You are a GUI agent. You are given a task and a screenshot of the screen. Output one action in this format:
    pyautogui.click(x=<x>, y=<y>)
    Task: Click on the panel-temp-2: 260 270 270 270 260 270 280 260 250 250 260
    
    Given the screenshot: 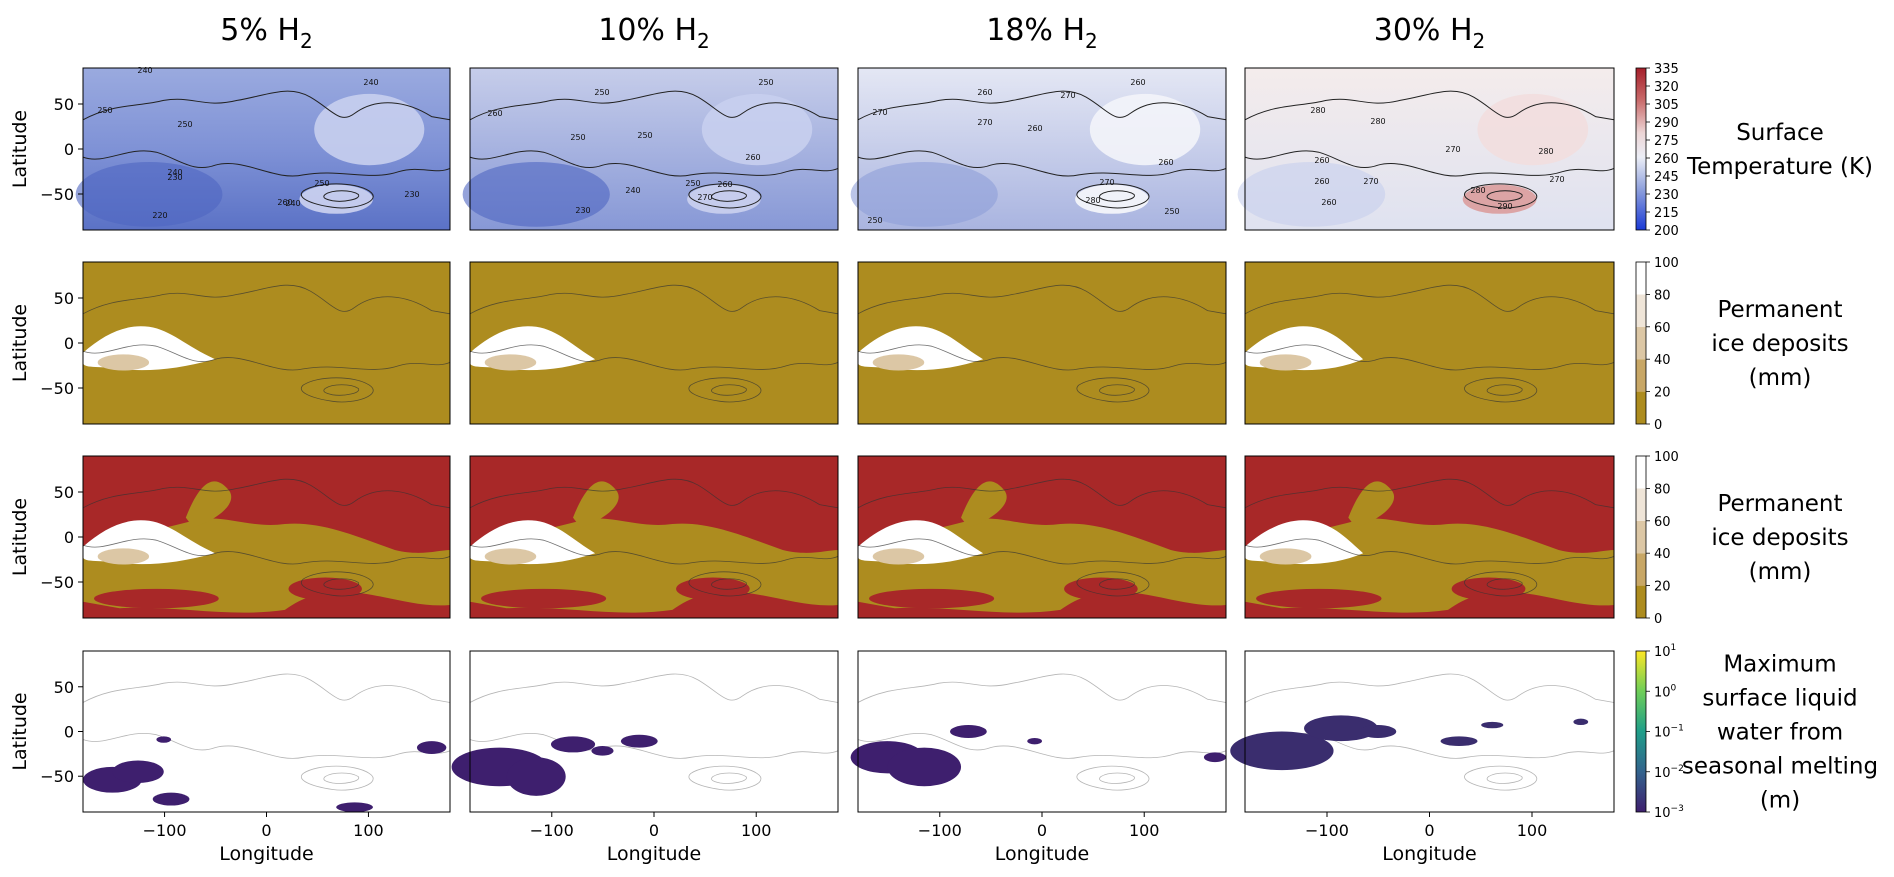 What is the action you would take?
    pyautogui.click(x=1038, y=149)
    